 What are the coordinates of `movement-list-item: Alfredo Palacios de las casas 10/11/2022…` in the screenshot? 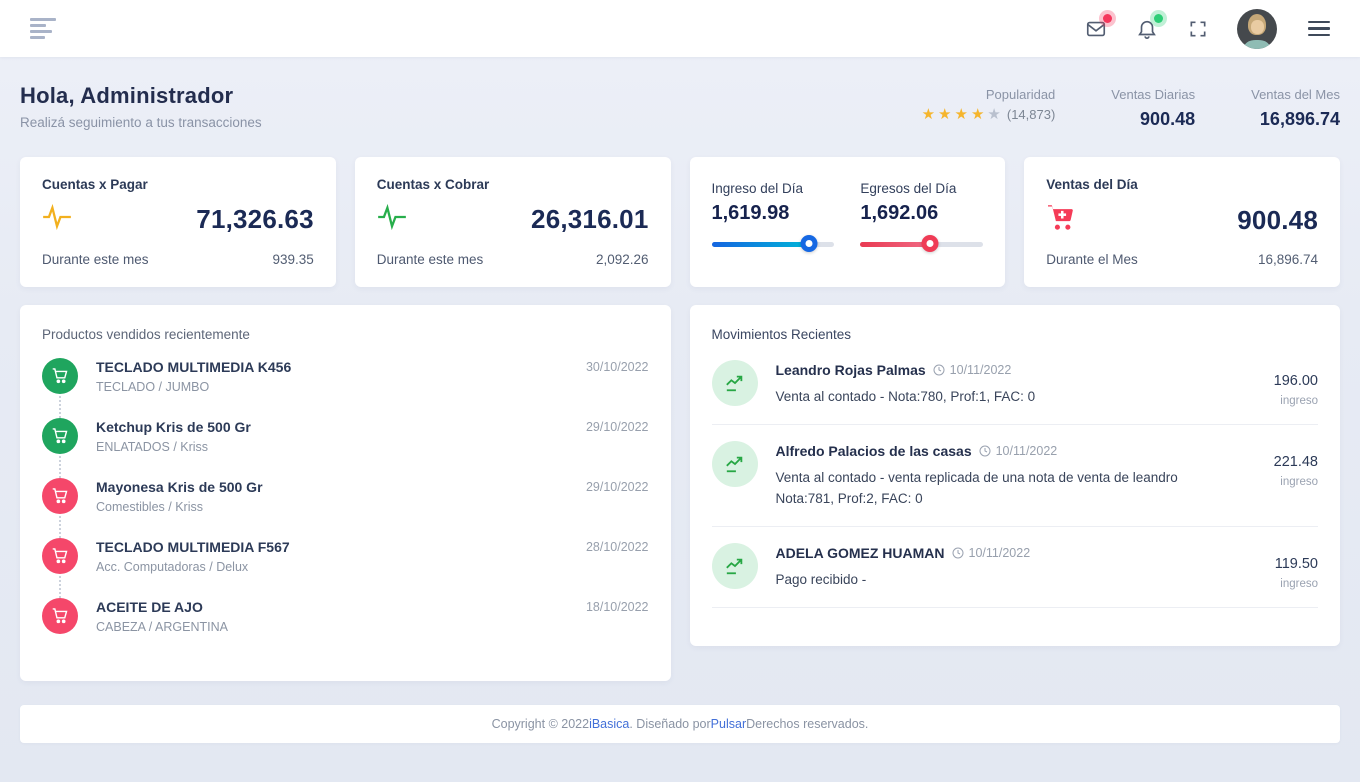 It's located at (1014, 483).